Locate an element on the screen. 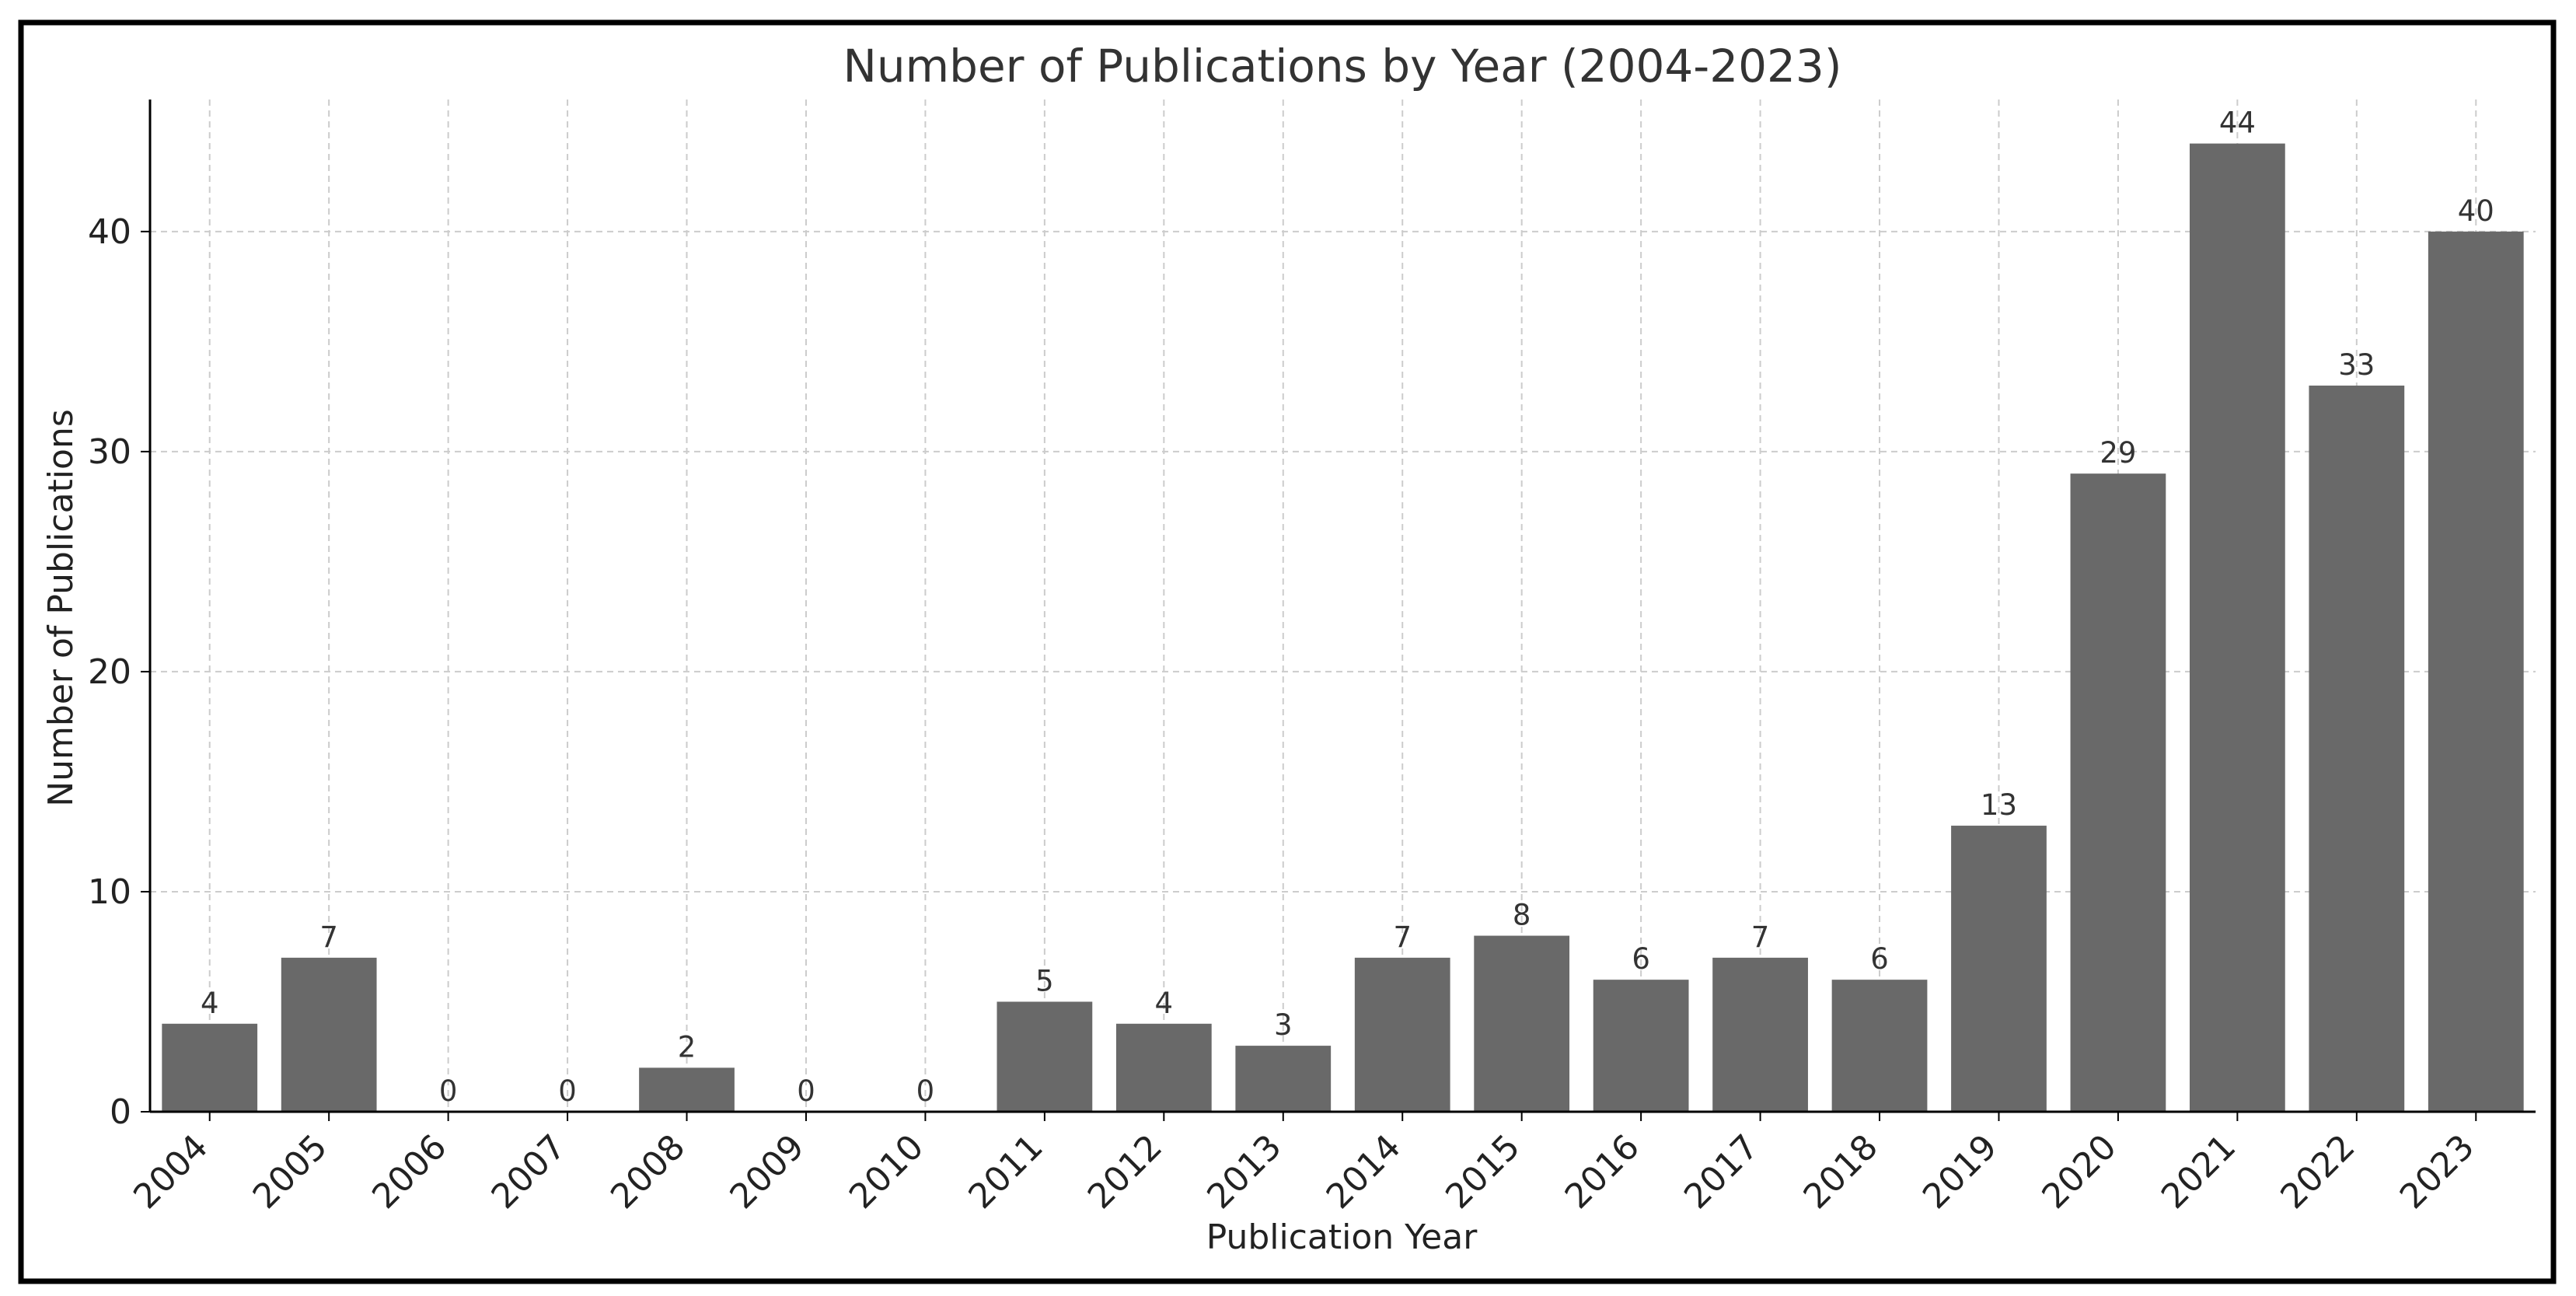  y-tick-labels: 0 10 20 30 40 is located at coordinates (119, 672).